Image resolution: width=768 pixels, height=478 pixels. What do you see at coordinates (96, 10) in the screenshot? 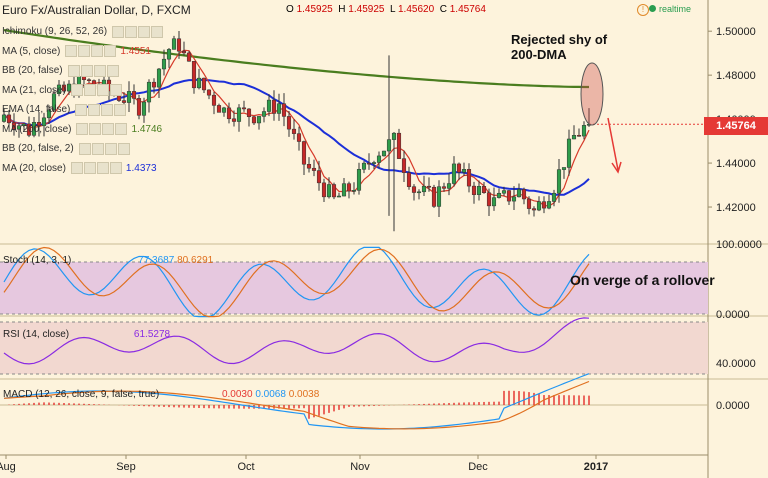
I see `symbol-title: Euro Fx/Australian Dollar, D, FXCM` at bounding box center [96, 10].